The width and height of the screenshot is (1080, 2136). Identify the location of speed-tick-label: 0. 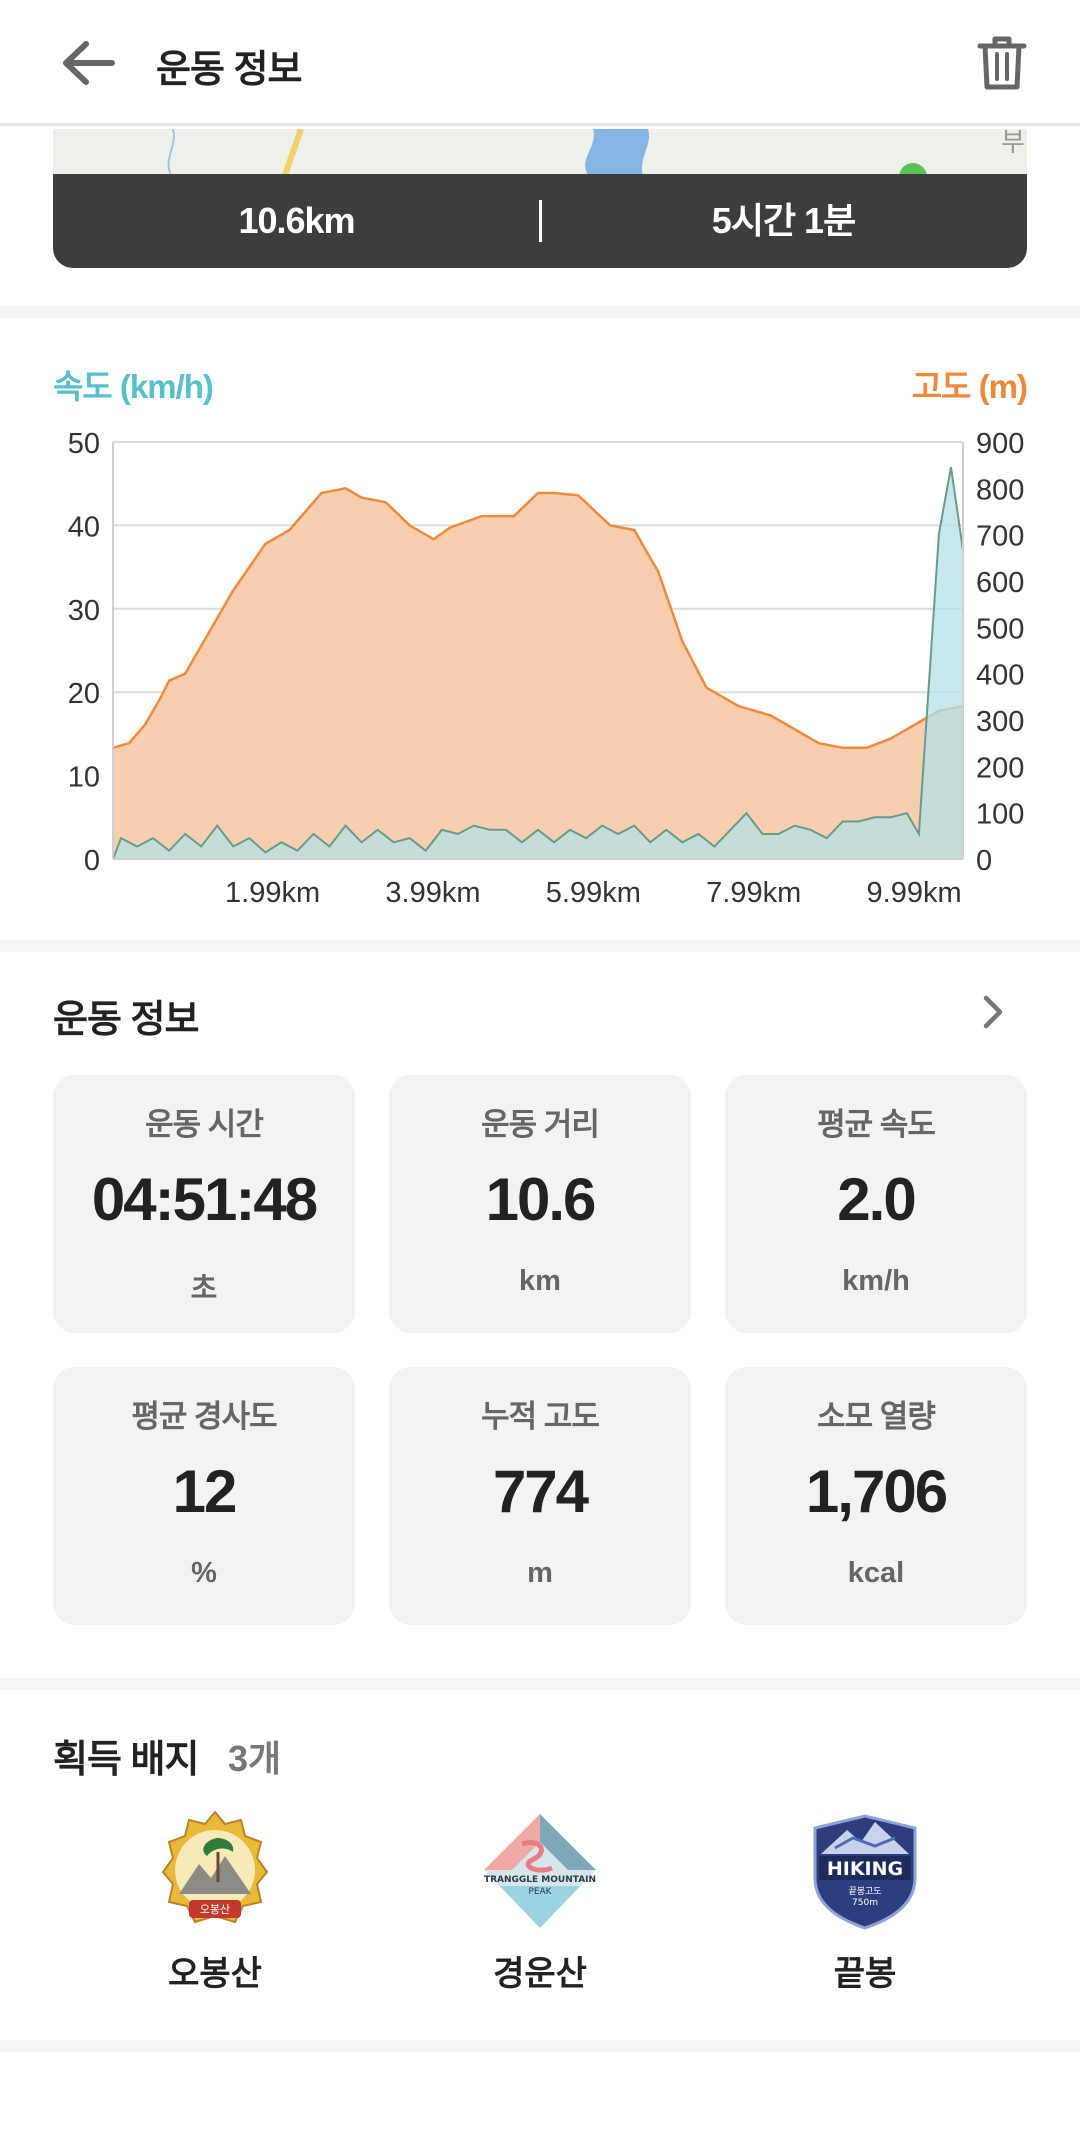
(92, 861).